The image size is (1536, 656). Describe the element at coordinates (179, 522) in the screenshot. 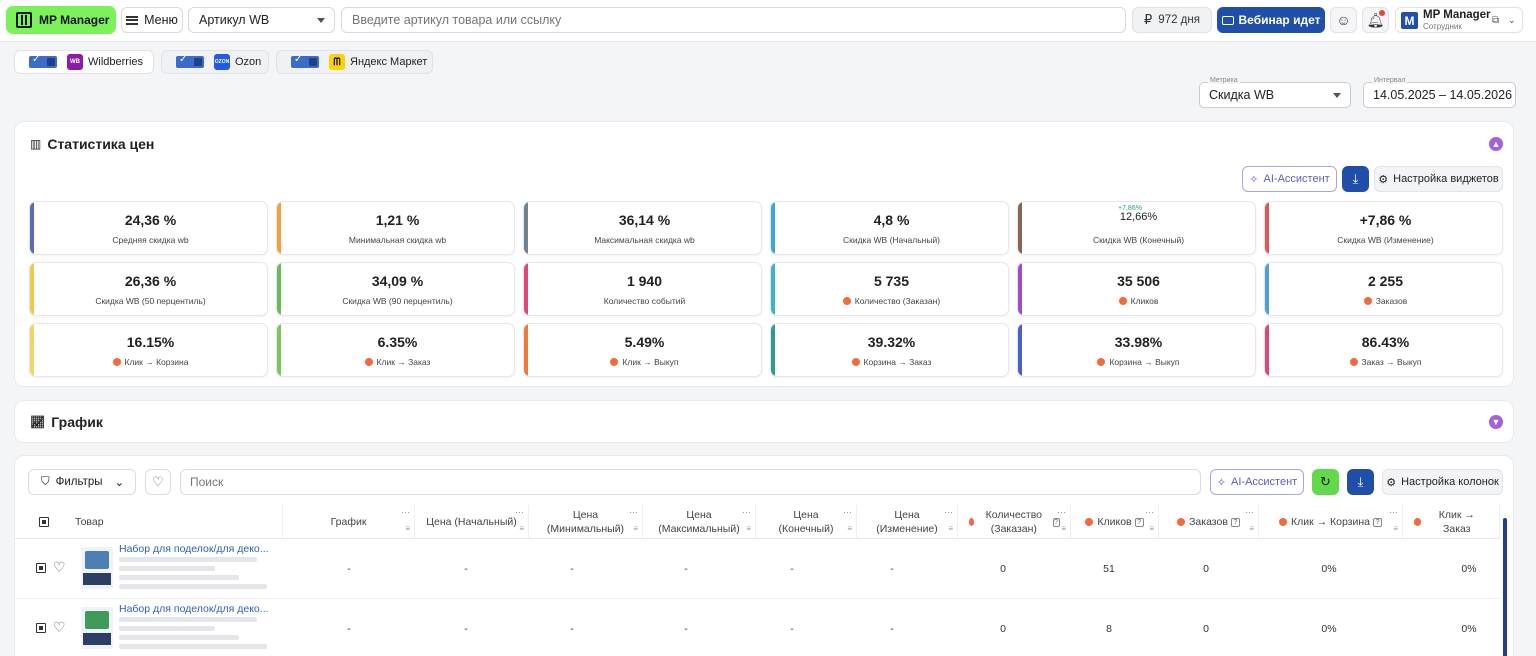

I see `column-header: Товар` at that location.